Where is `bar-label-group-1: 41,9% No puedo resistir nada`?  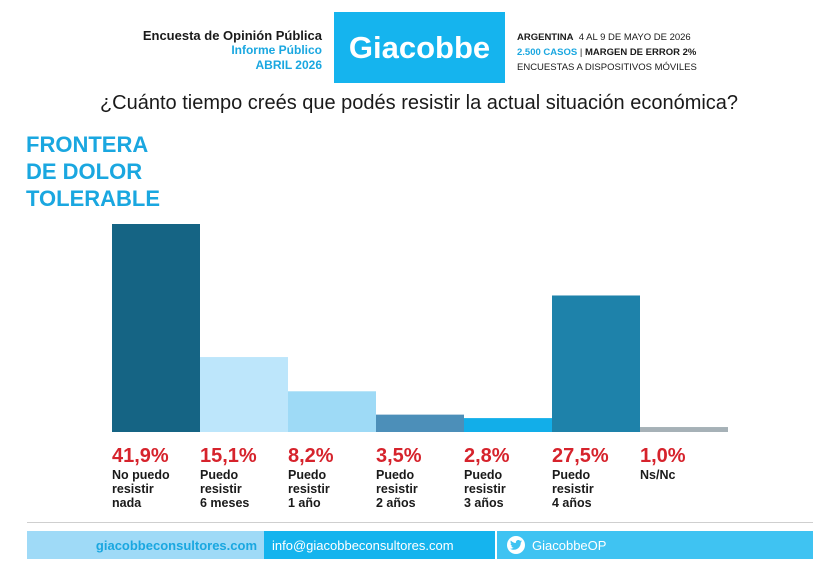 bar-label-group-1: 41,9% No puedo resistir nada is located at coordinates (156, 477).